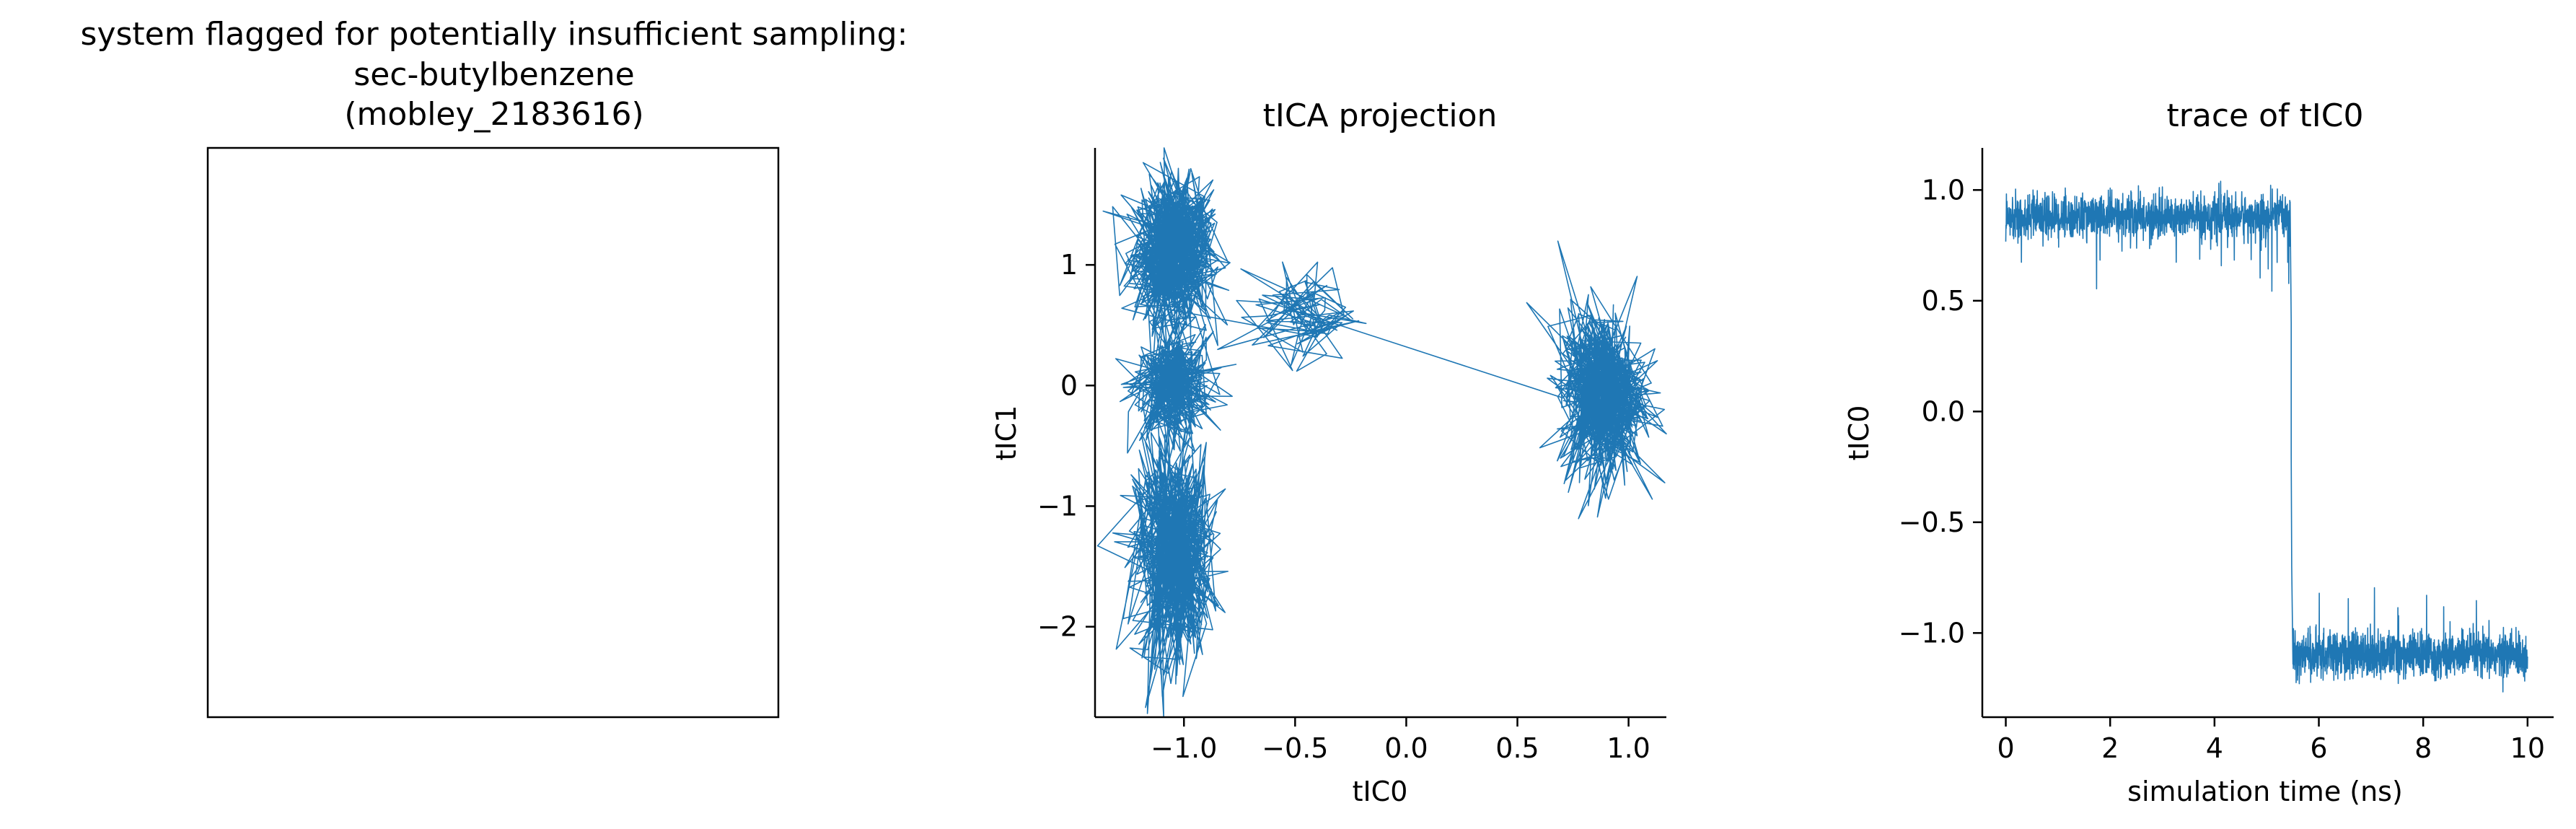  I want to click on trace-series, so click(2266, 437).